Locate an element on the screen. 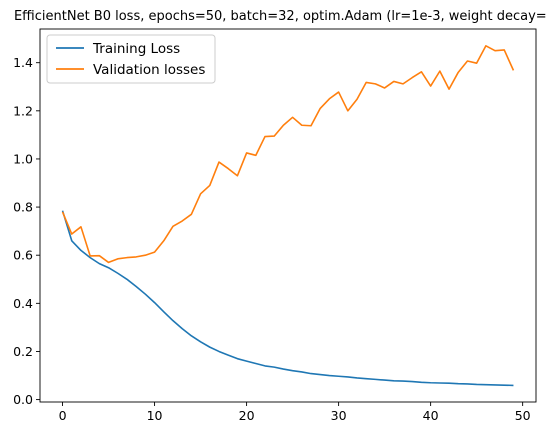  x-tick-label: 50 is located at coordinates (523, 415).